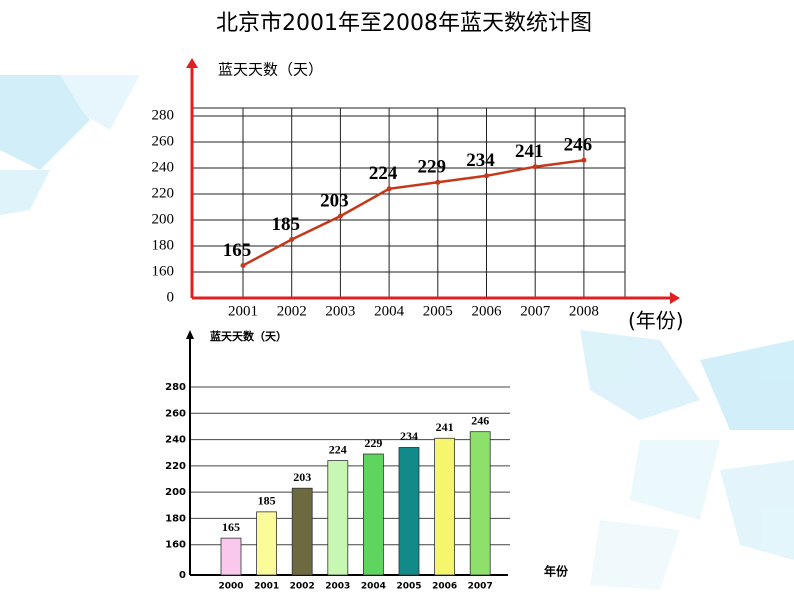 This screenshot has height=596, width=794. What do you see at coordinates (675, 298) in the screenshot?
I see `x-axis-arrow` at bounding box center [675, 298].